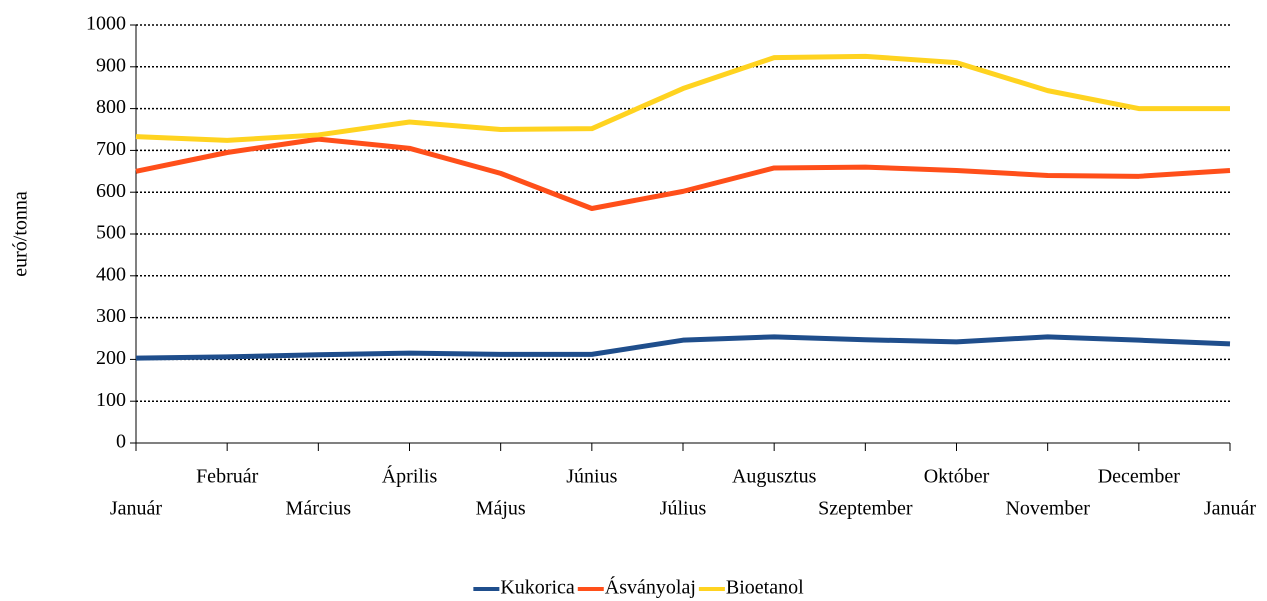  I want to click on y-tick-label: 200, so click(111, 358).